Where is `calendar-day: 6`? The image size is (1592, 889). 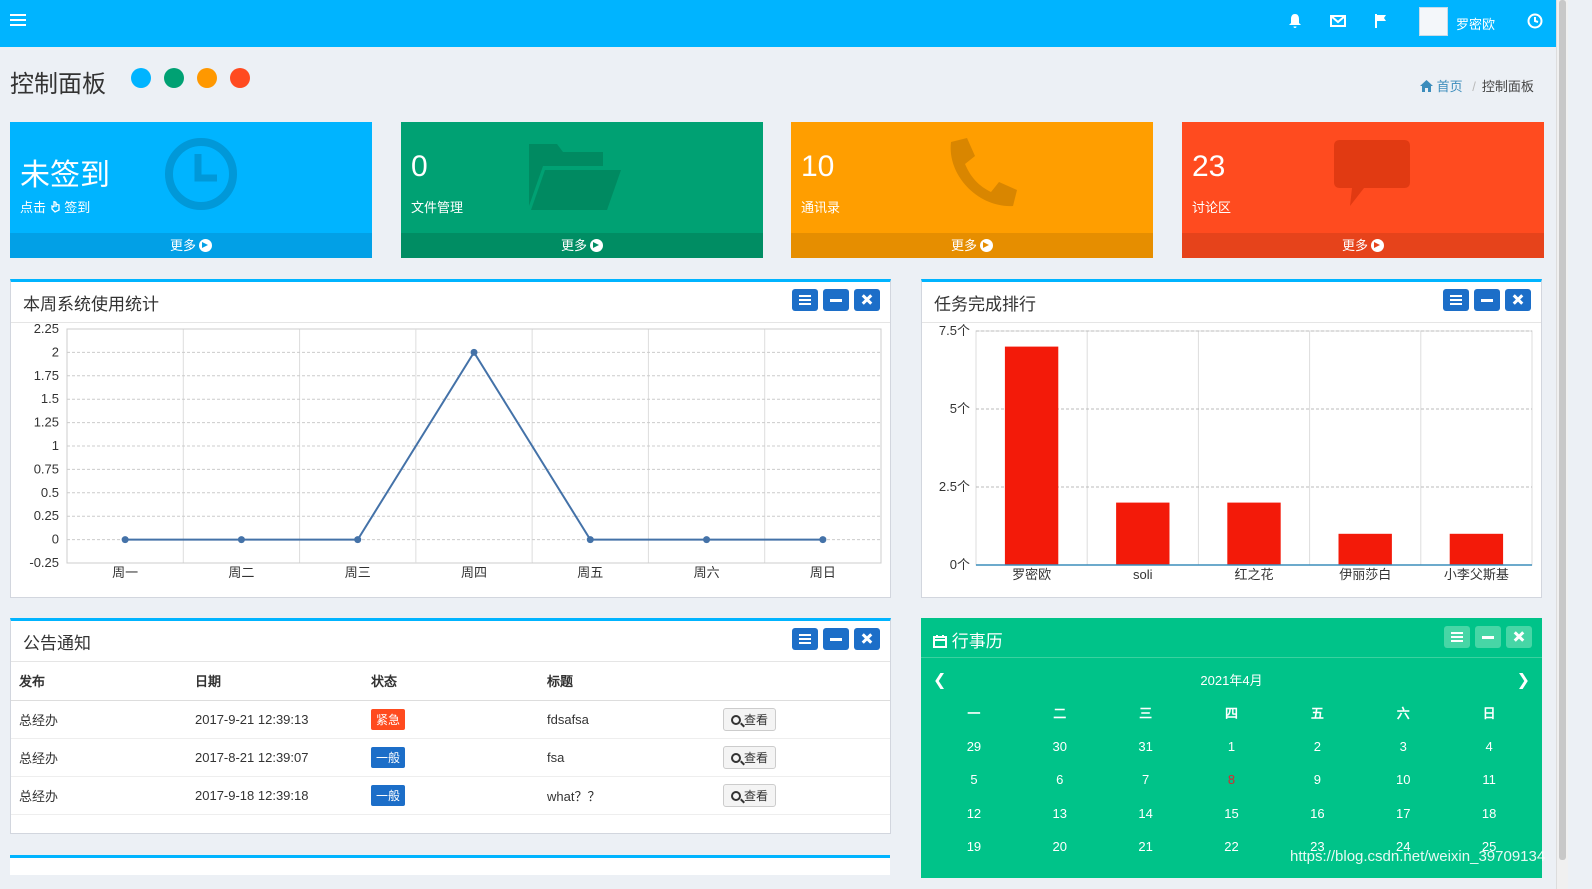 calendar-day: 6 is located at coordinates (1060, 780).